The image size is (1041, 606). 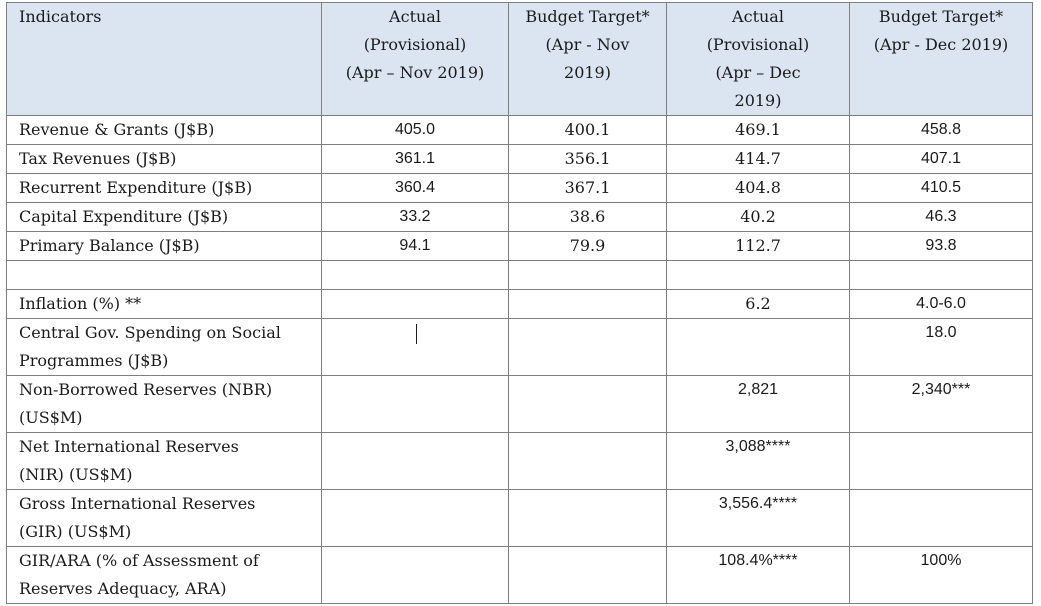 What do you see at coordinates (415, 59) in the screenshot?
I see `header-actual-nov: Actual (Provisional) (Apr – Nov 2019)` at bounding box center [415, 59].